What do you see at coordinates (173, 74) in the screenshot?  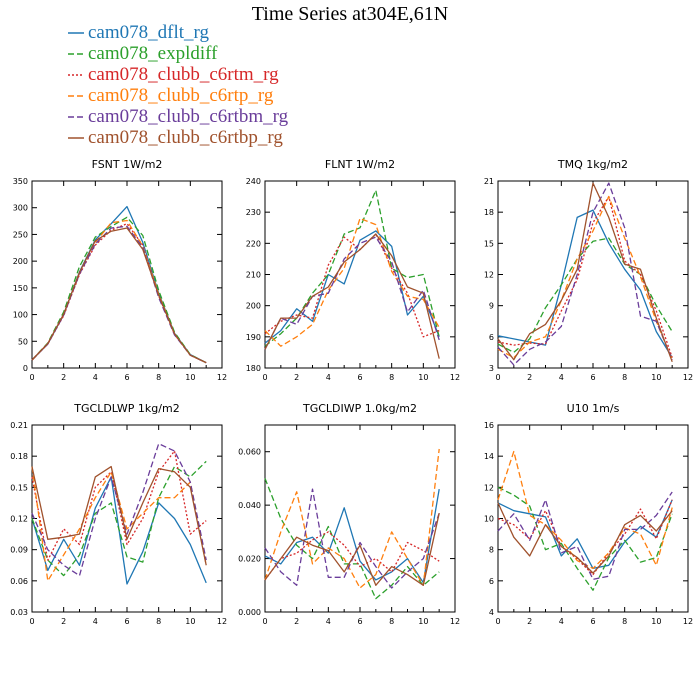 I see `legend-item: cam078_clubb_c6rtm_rg` at bounding box center [173, 74].